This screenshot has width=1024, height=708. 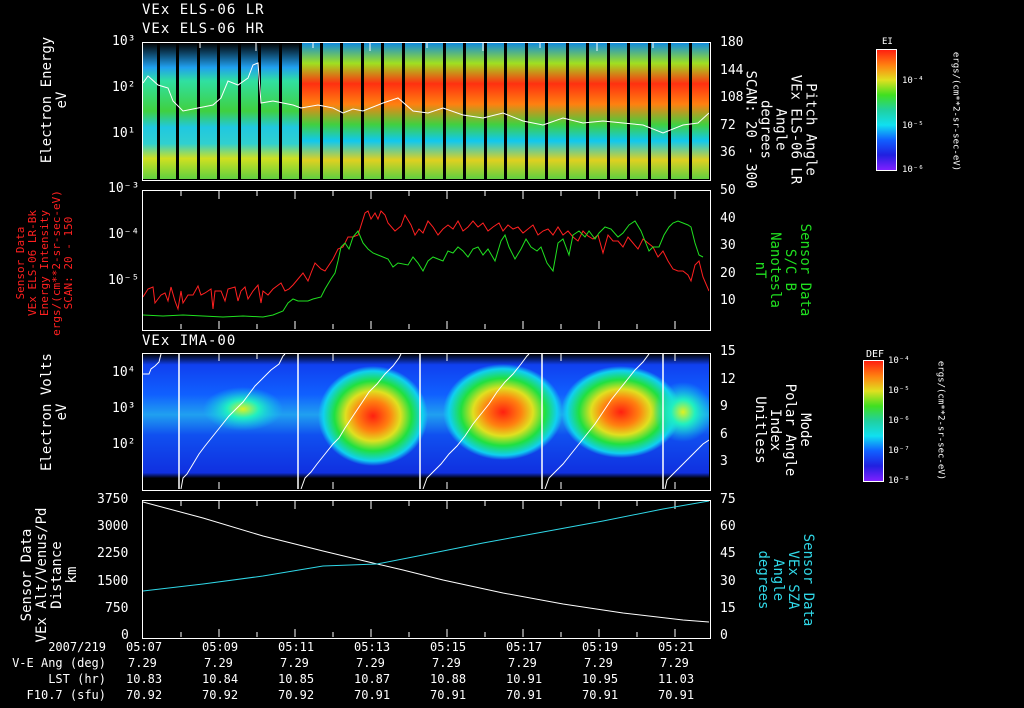 What do you see at coordinates (785, 580) in the screenshot?
I see `p4-right-axis-label: Sensor Data VEx SZA Angle degrees` at bounding box center [785, 580].